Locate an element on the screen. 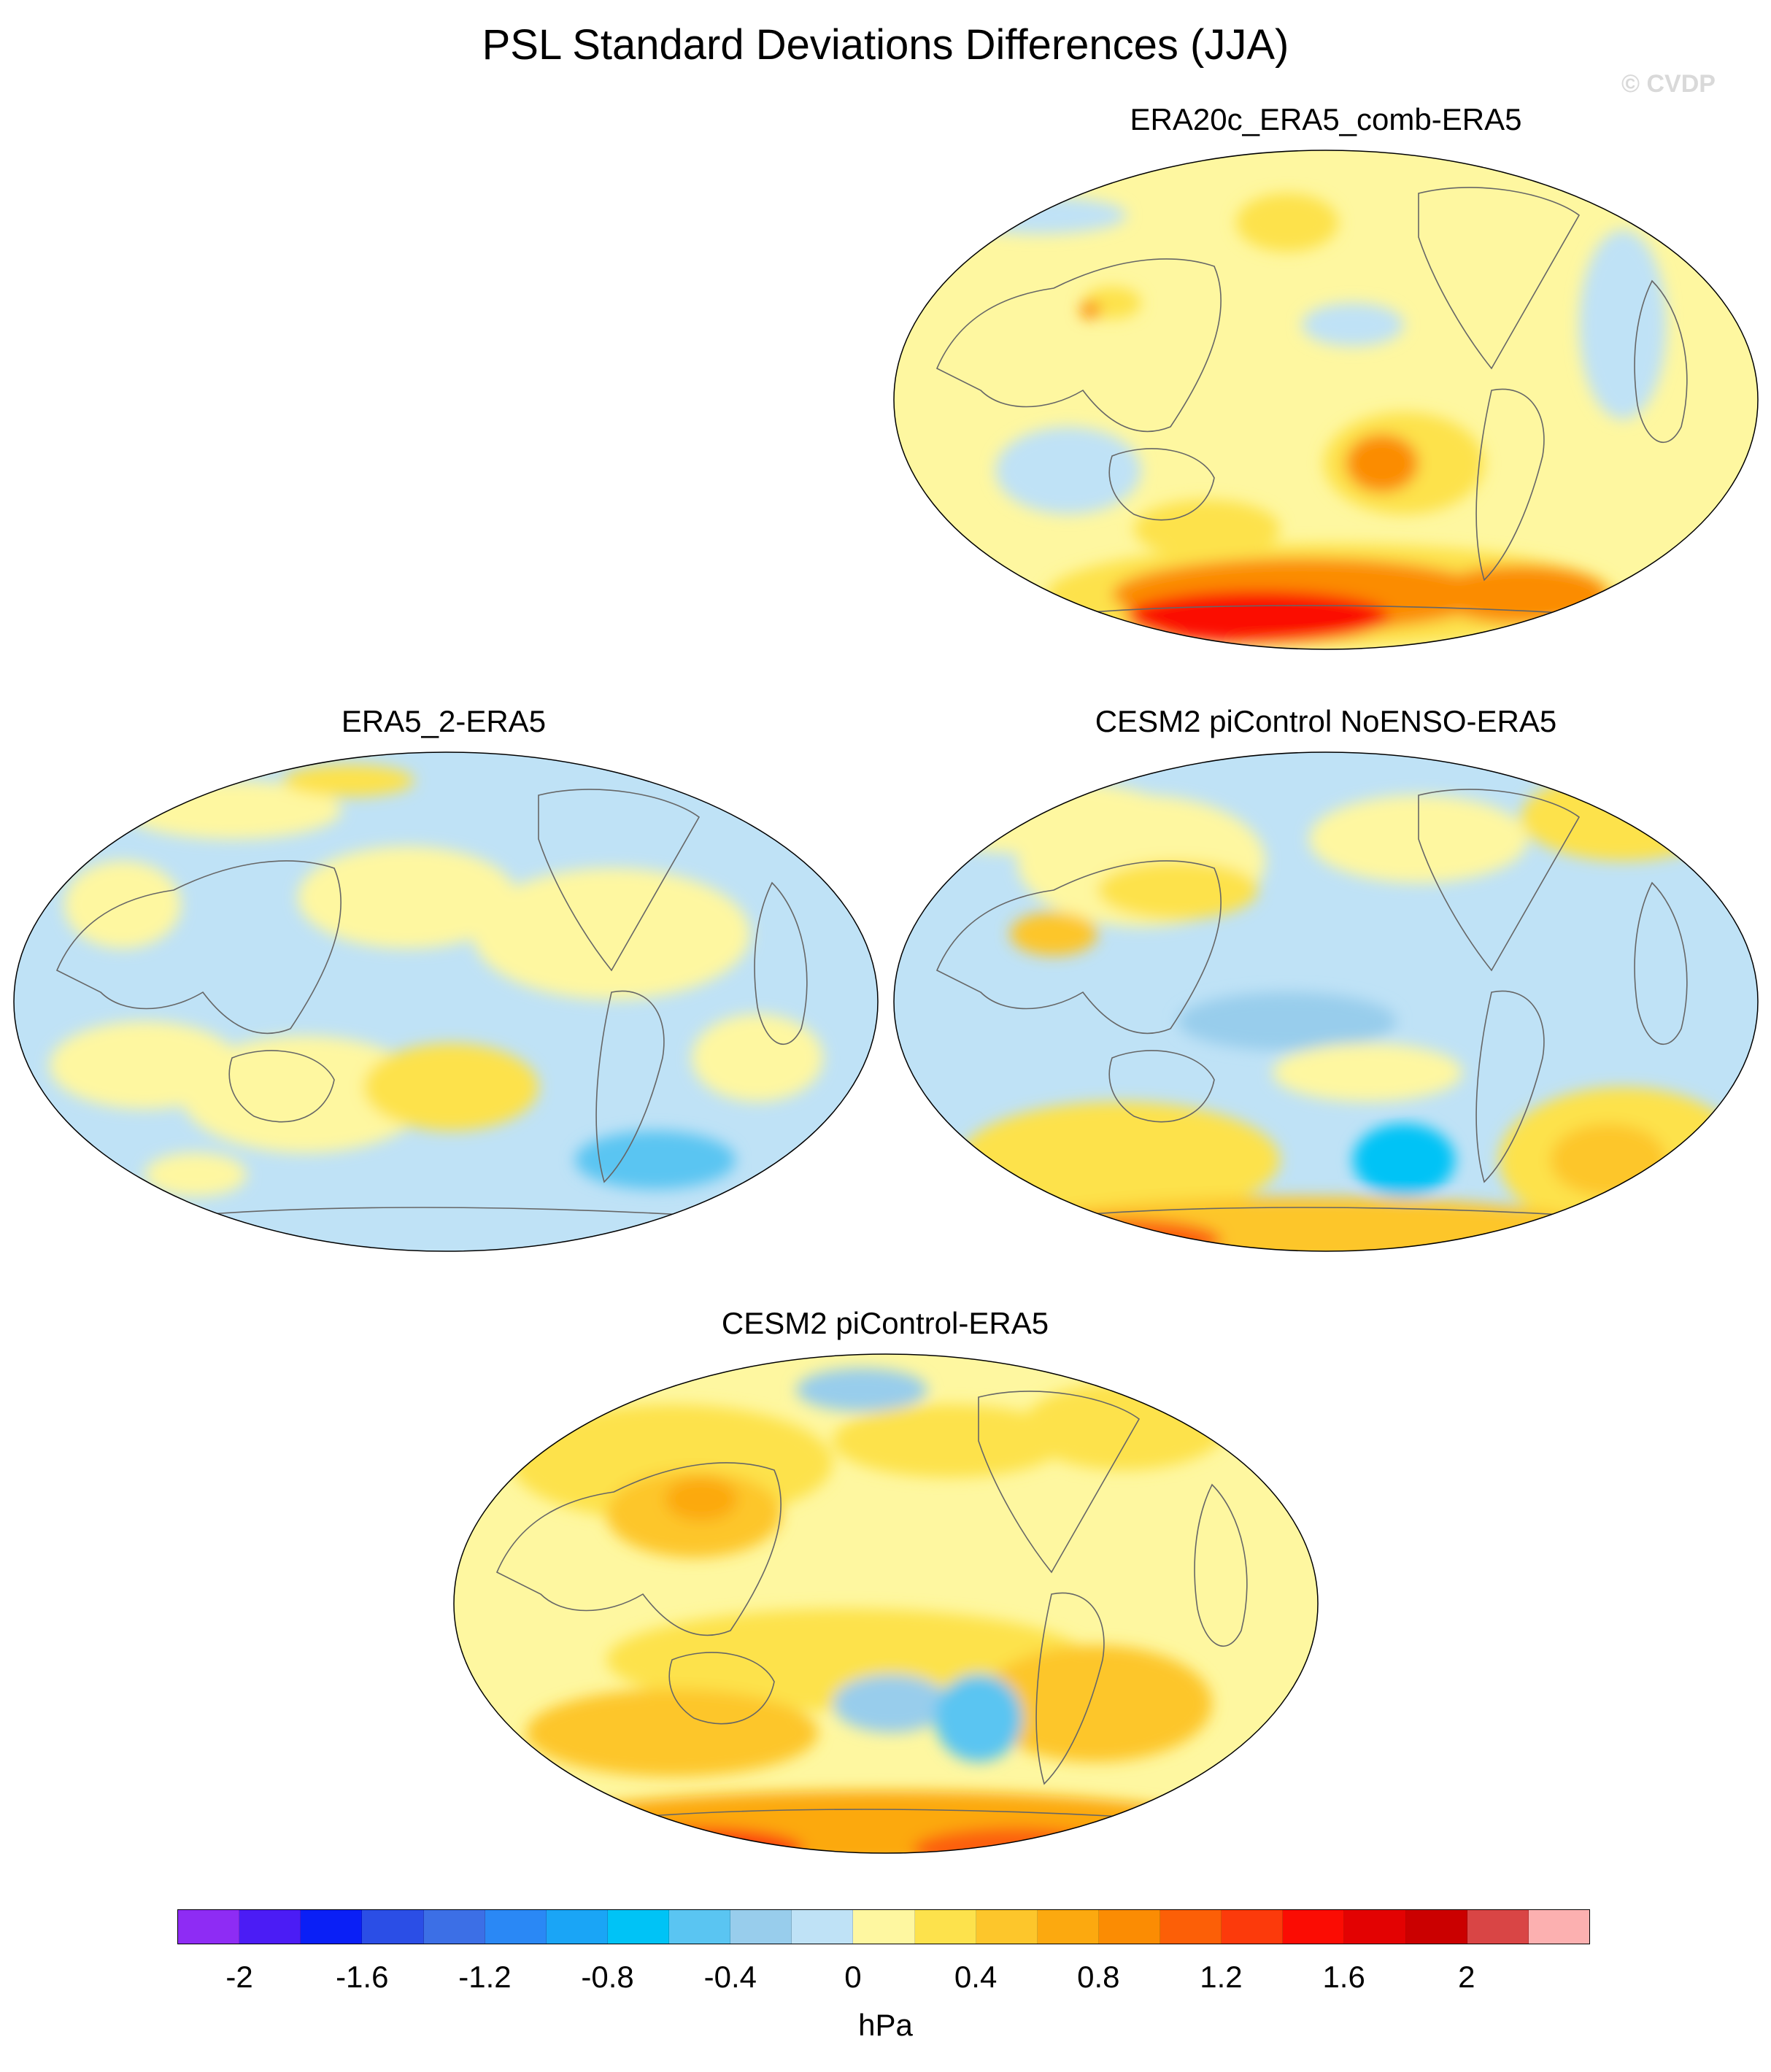 This screenshot has width=1771, height=2072. panel-title-era20c: ERA20c_ERA5_comb-ERA5 is located at coordinates (1326, 119).